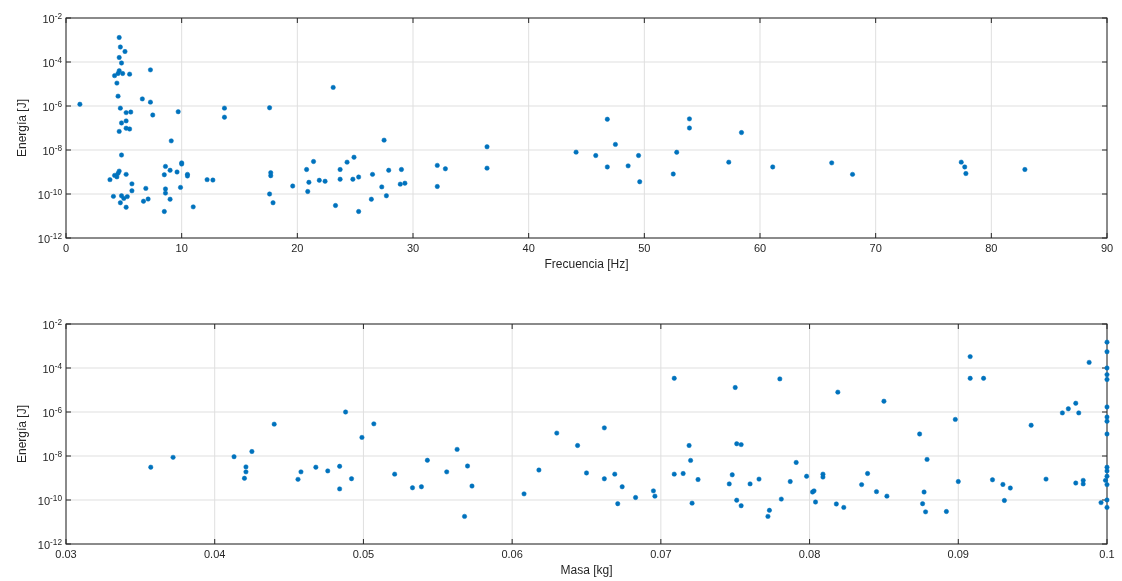  What do you see at coordinates (1107, 554) in the screenshot?
I see `x-tick-label: 0.1` at bounding box center [1107, 554].